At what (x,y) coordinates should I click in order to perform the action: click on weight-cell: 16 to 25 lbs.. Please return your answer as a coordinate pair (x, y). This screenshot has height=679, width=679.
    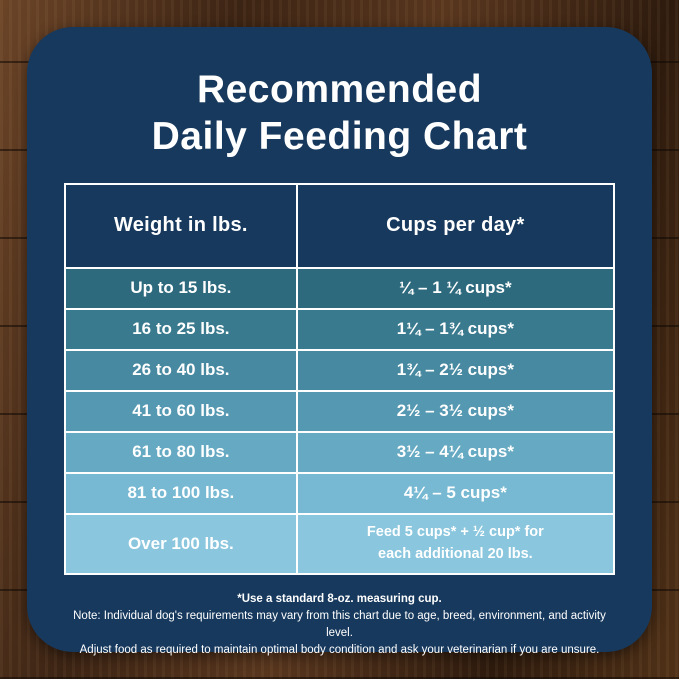
    Looking at the image, I should click on (181, 329).